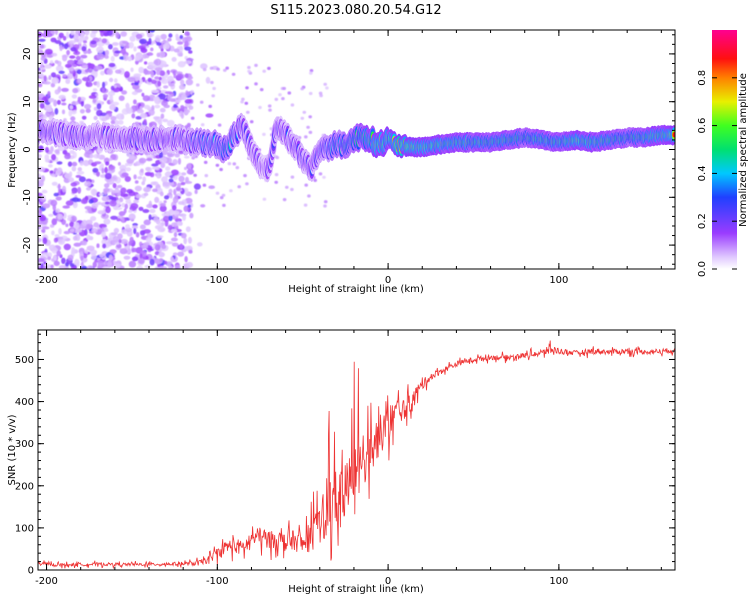 The width and height of the screenshot is (750, 600). I want to click on colorbar-tick-label: 0.0, so click(702, 269).